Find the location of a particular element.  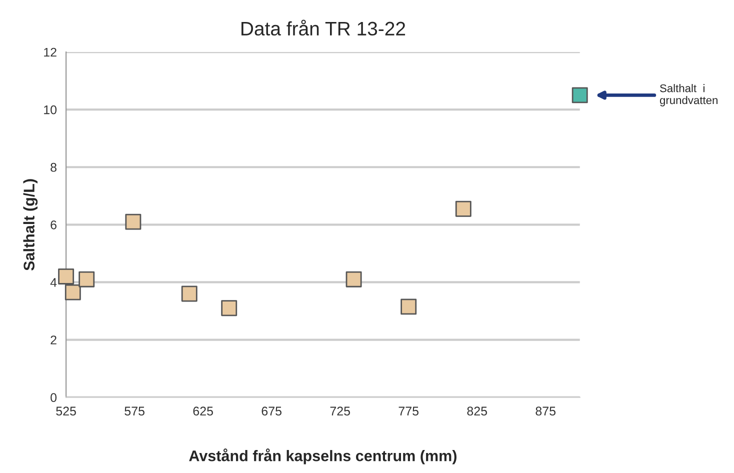

y-tick-label: 0 is located at coordinates (53, 397).